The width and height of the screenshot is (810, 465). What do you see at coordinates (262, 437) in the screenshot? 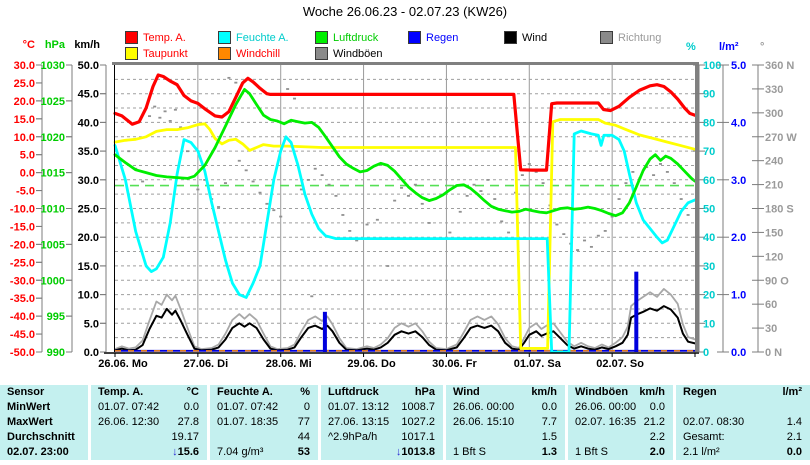
I see `table-cell: 44` at bounding box center [262, 437].